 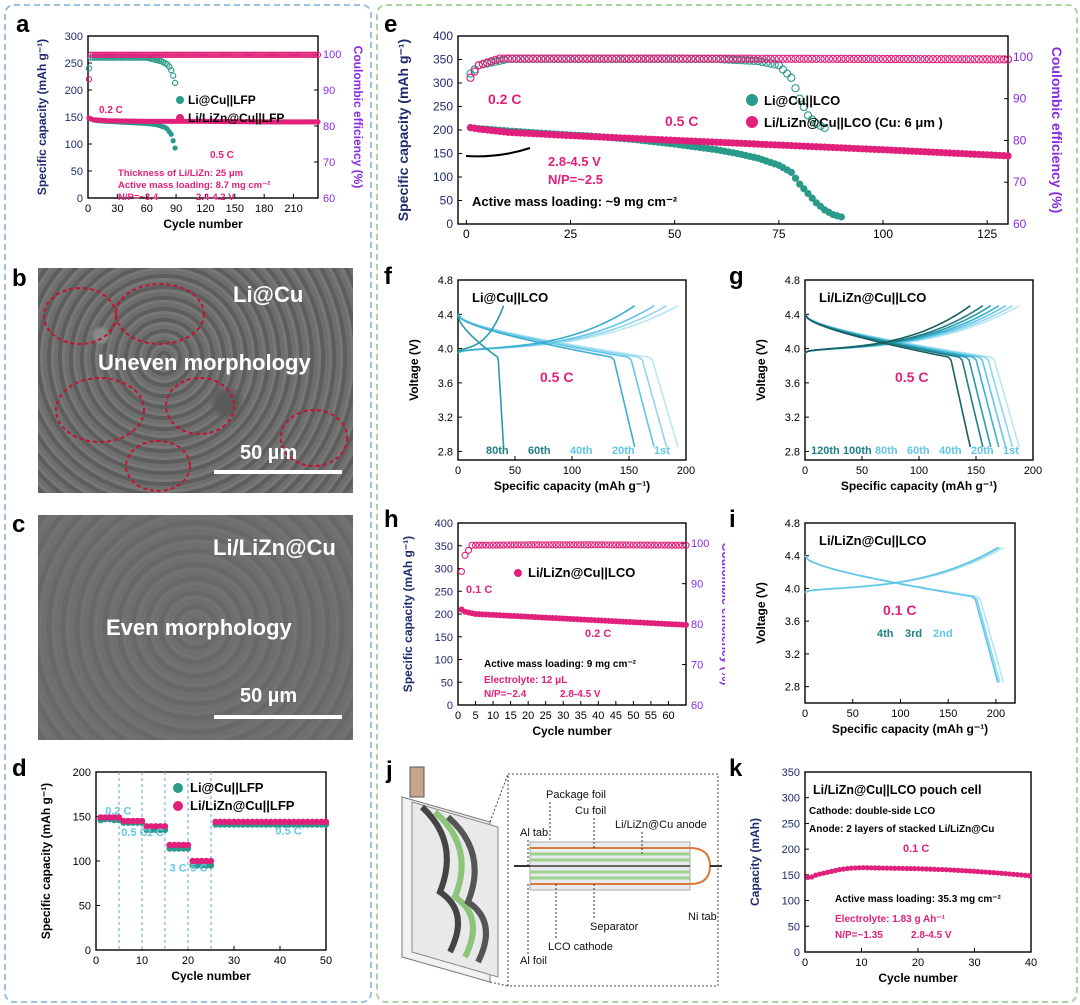 What do you see at coordinates (235, 209) in the screenshot?
I see `x-tick-label: 150` at bounding box center [235, 209].